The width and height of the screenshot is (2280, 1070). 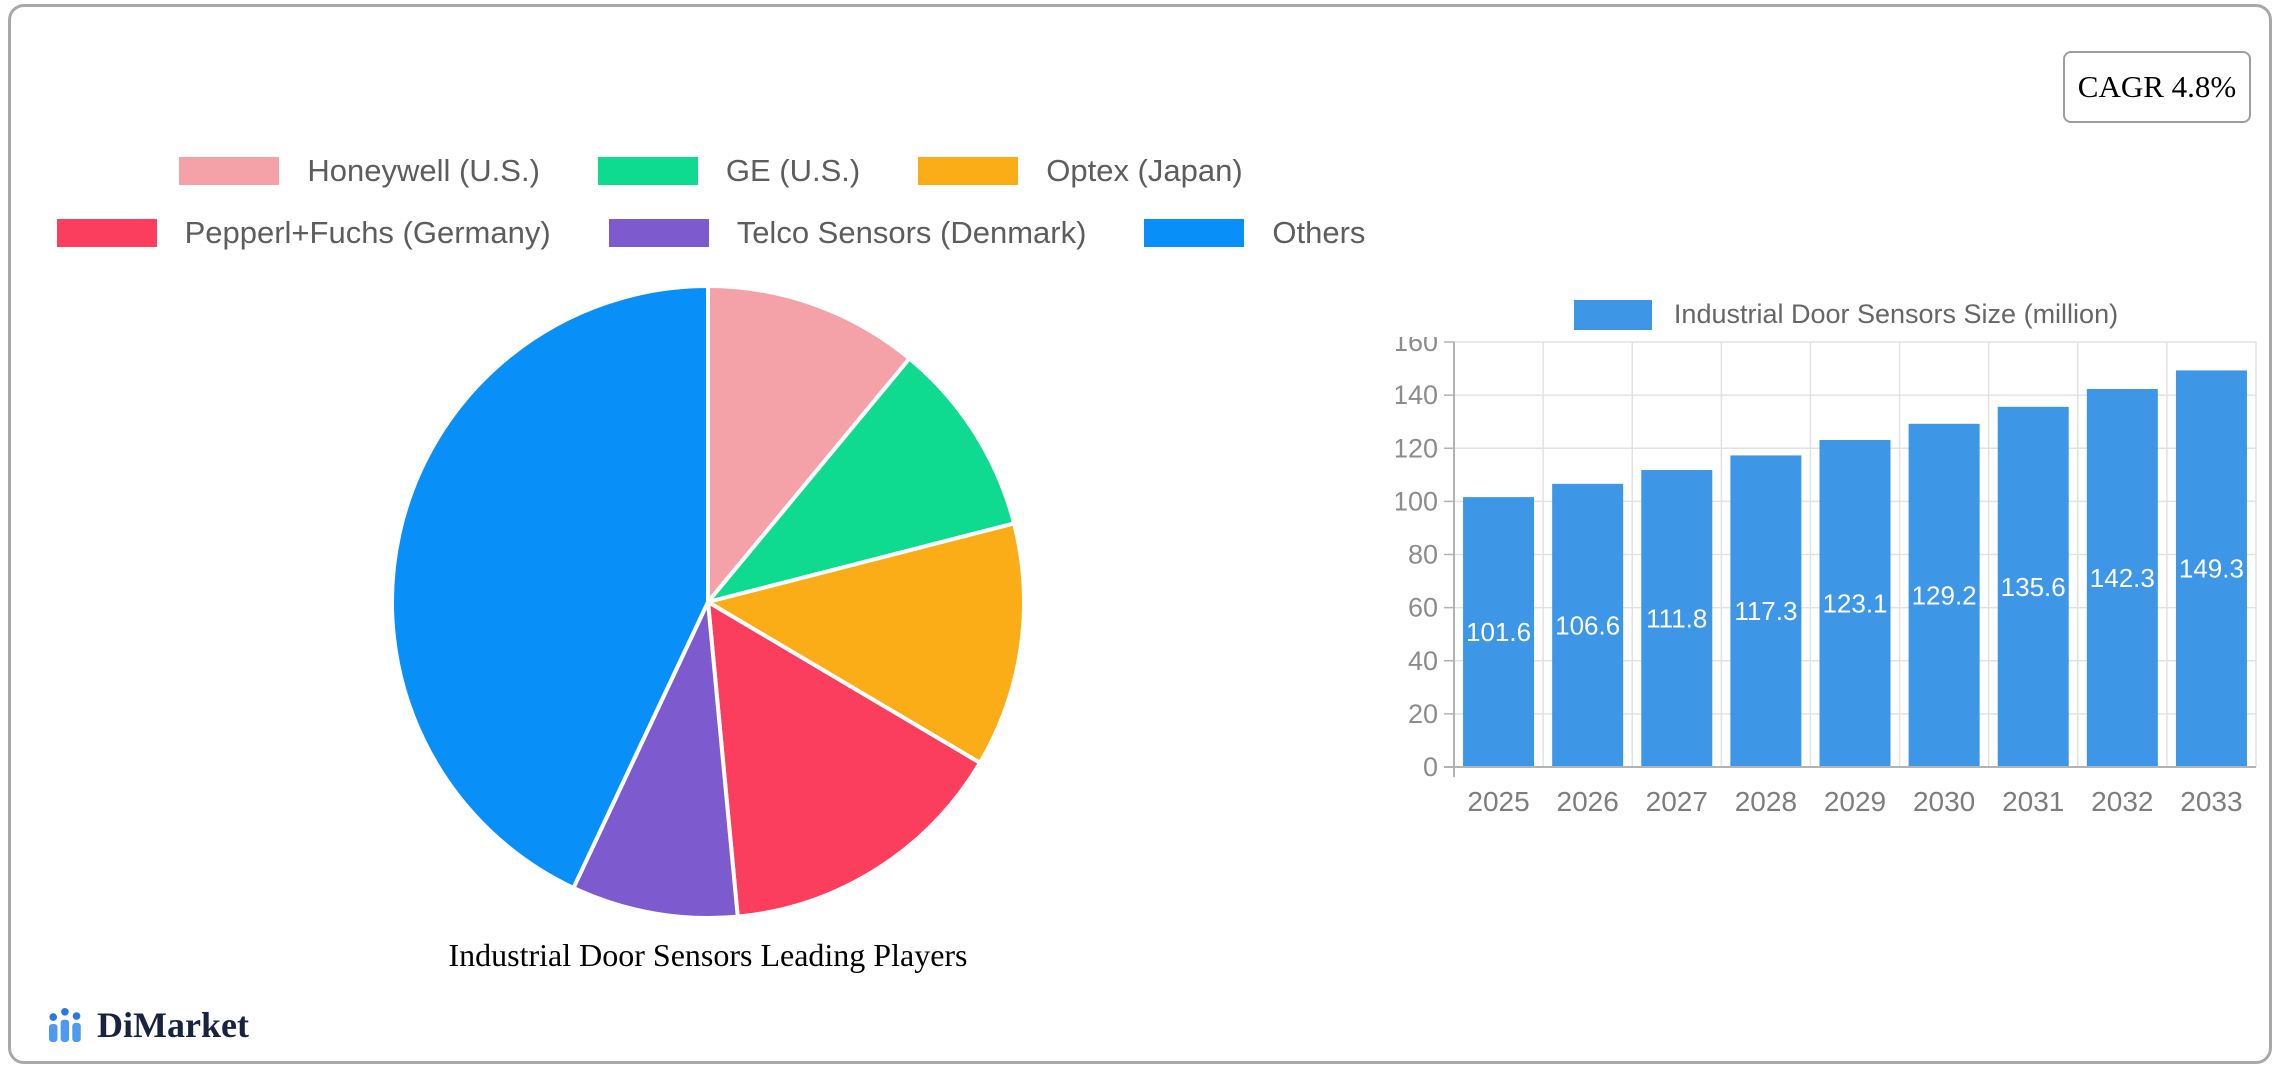 I want to click on x-axis-label: 2032, so click(x=2122, y=801).